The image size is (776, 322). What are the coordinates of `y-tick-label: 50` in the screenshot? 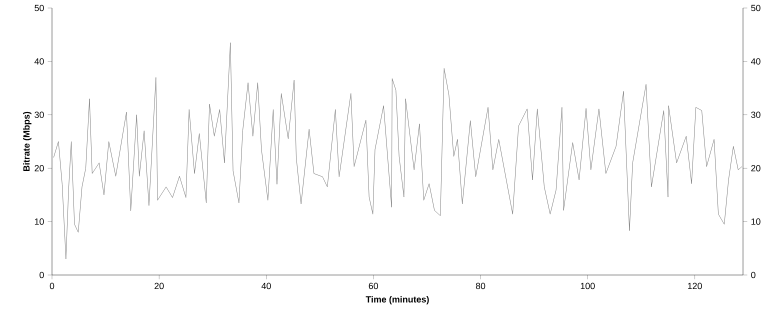 It's located at (39, 8).